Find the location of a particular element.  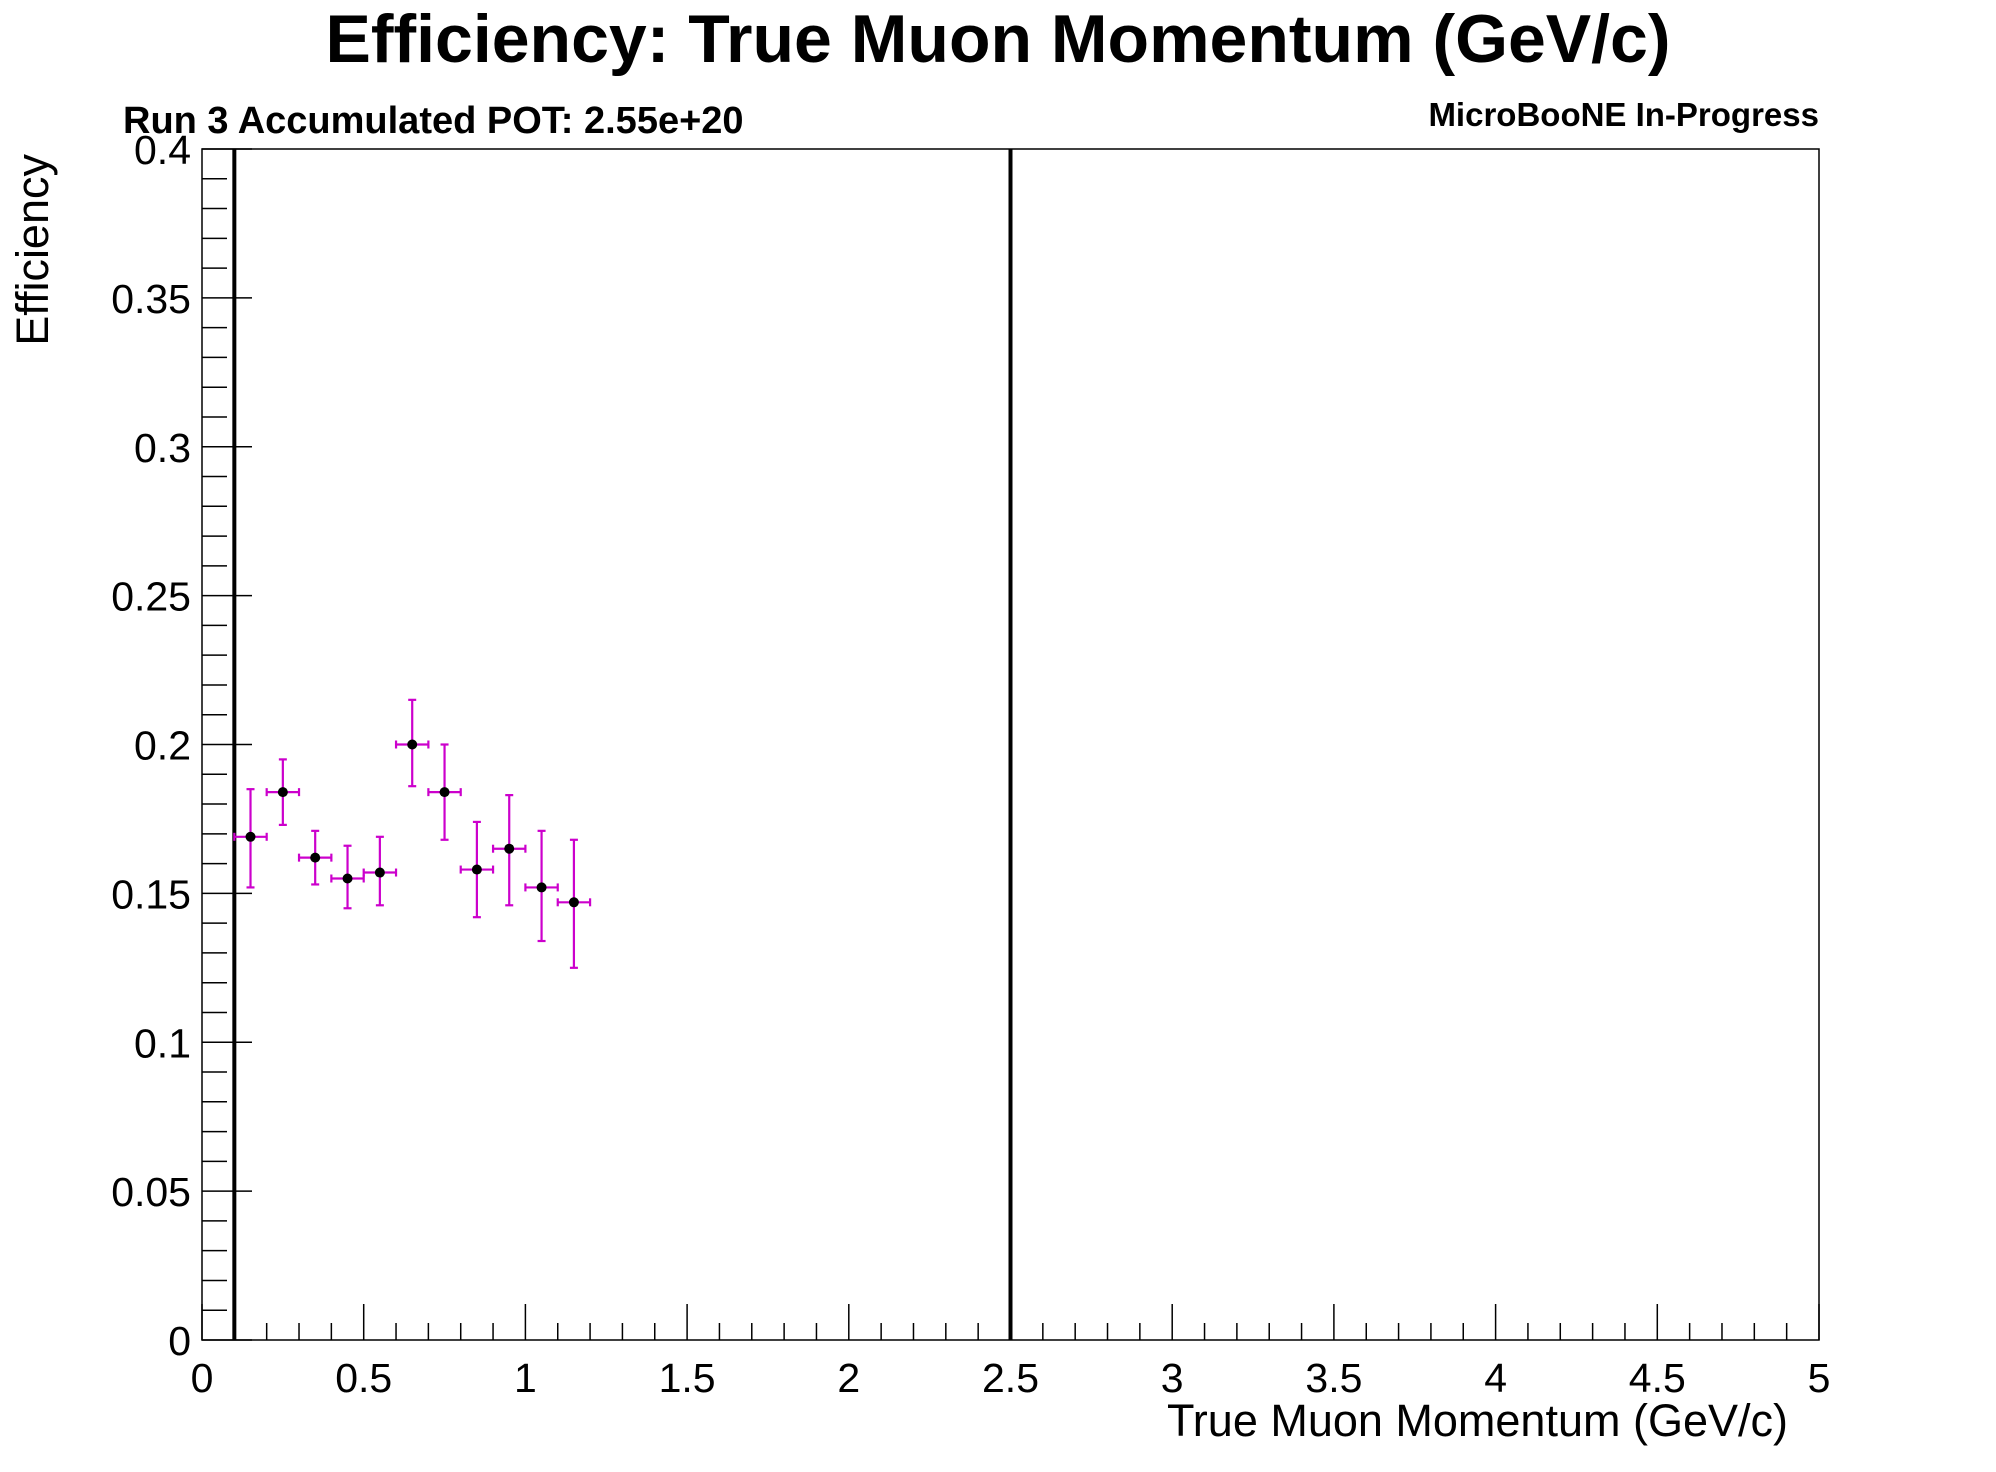

x-tick-label: 3 is located at coordinates (1172, 1378).